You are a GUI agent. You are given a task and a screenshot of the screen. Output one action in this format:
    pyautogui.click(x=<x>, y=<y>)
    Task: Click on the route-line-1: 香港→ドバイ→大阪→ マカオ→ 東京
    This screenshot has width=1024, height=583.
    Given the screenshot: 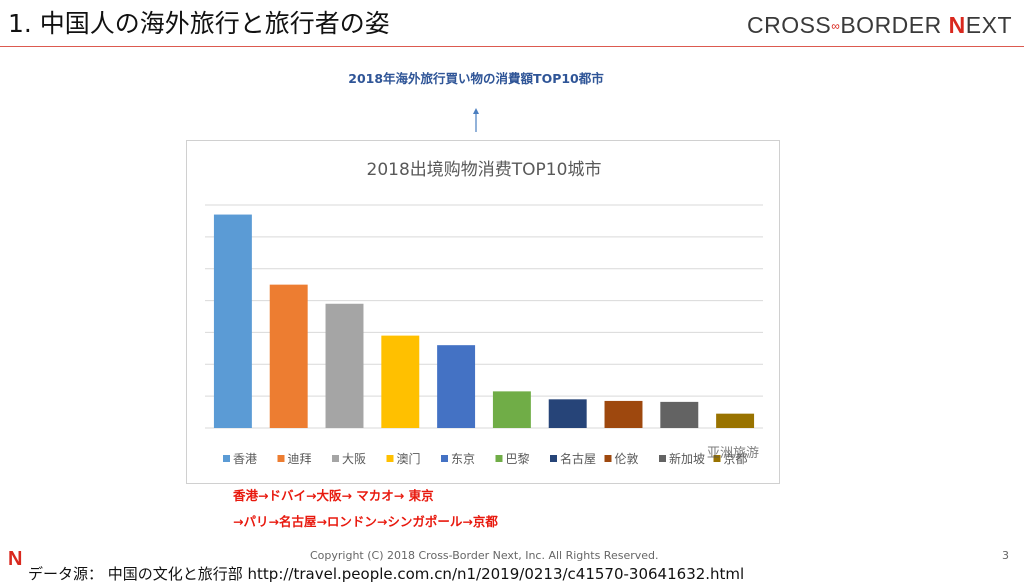 What is the action you would take?
    pyautogui.click(x=333, y=495)
    